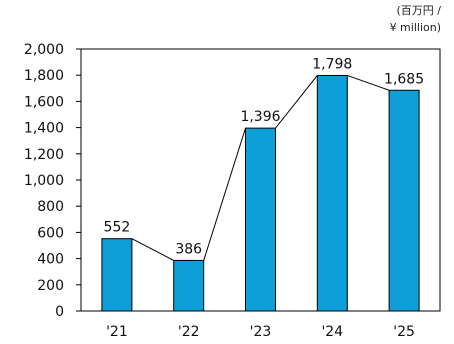 This screenshot has height=344, width=454. I want to click on x-tick-label: '24, so click(332, 332).